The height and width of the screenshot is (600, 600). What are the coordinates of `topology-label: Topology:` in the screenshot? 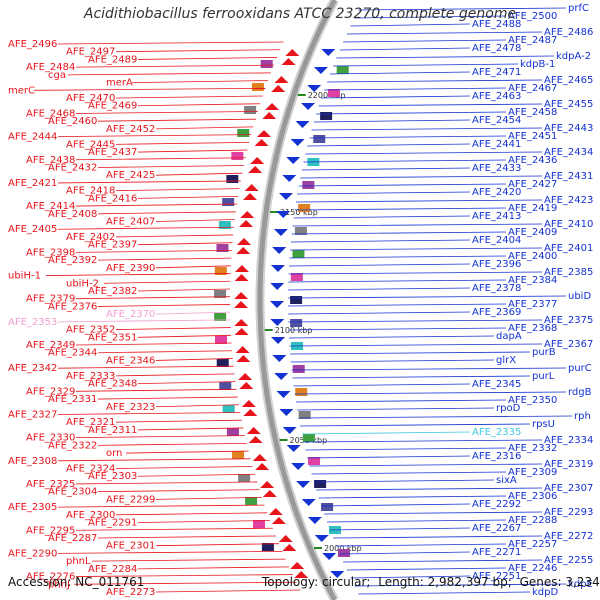 It's located at (290, 582).